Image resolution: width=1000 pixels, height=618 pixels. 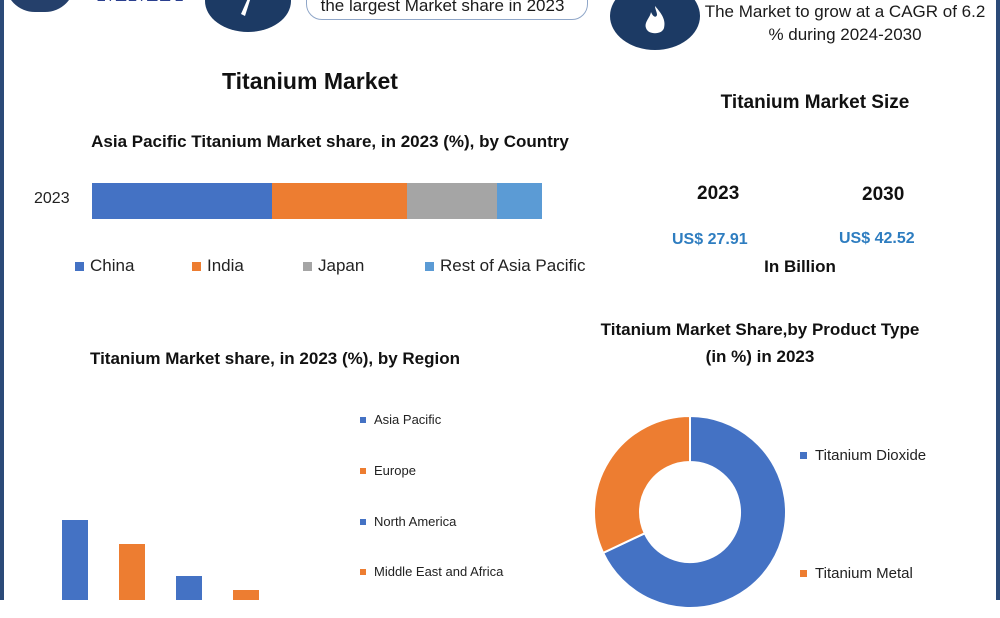 What do you see at coordinates (710, 239) in the screenshot?
I see `market-size-value-2023: US$ 27.91` at bounding box center [710, 239].